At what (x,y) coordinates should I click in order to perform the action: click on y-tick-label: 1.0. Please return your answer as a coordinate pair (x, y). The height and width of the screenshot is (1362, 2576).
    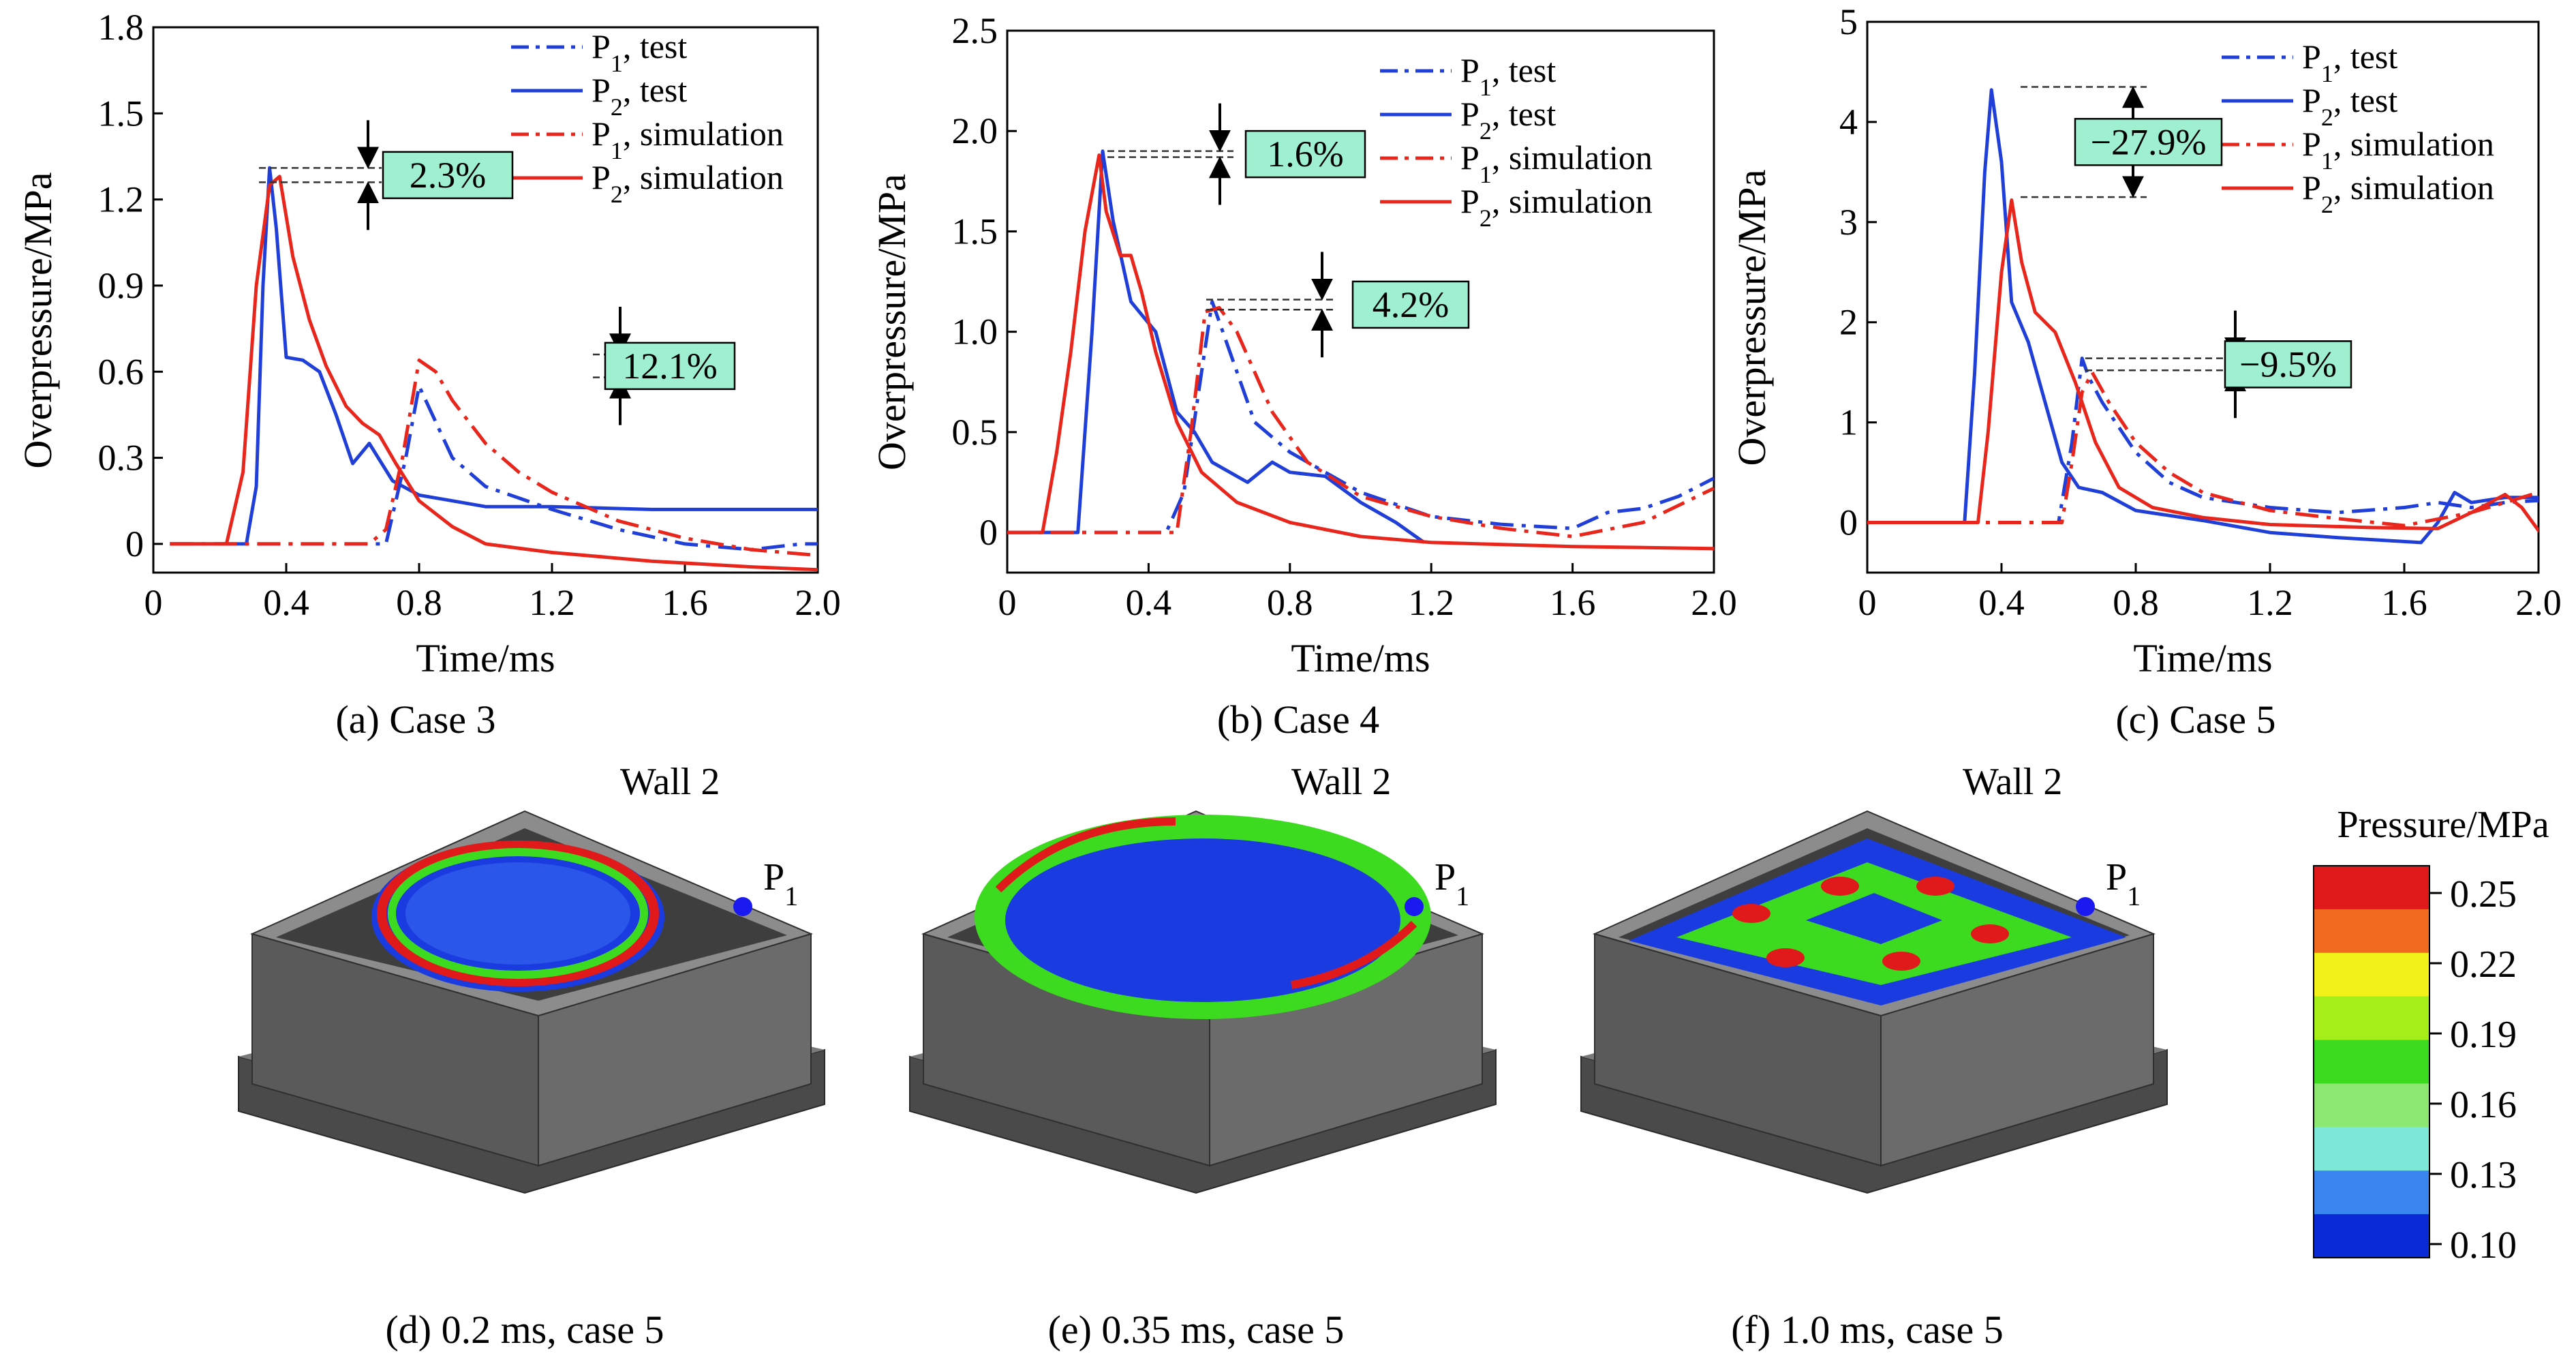
    Looking at the image, I should click on (975, 332).